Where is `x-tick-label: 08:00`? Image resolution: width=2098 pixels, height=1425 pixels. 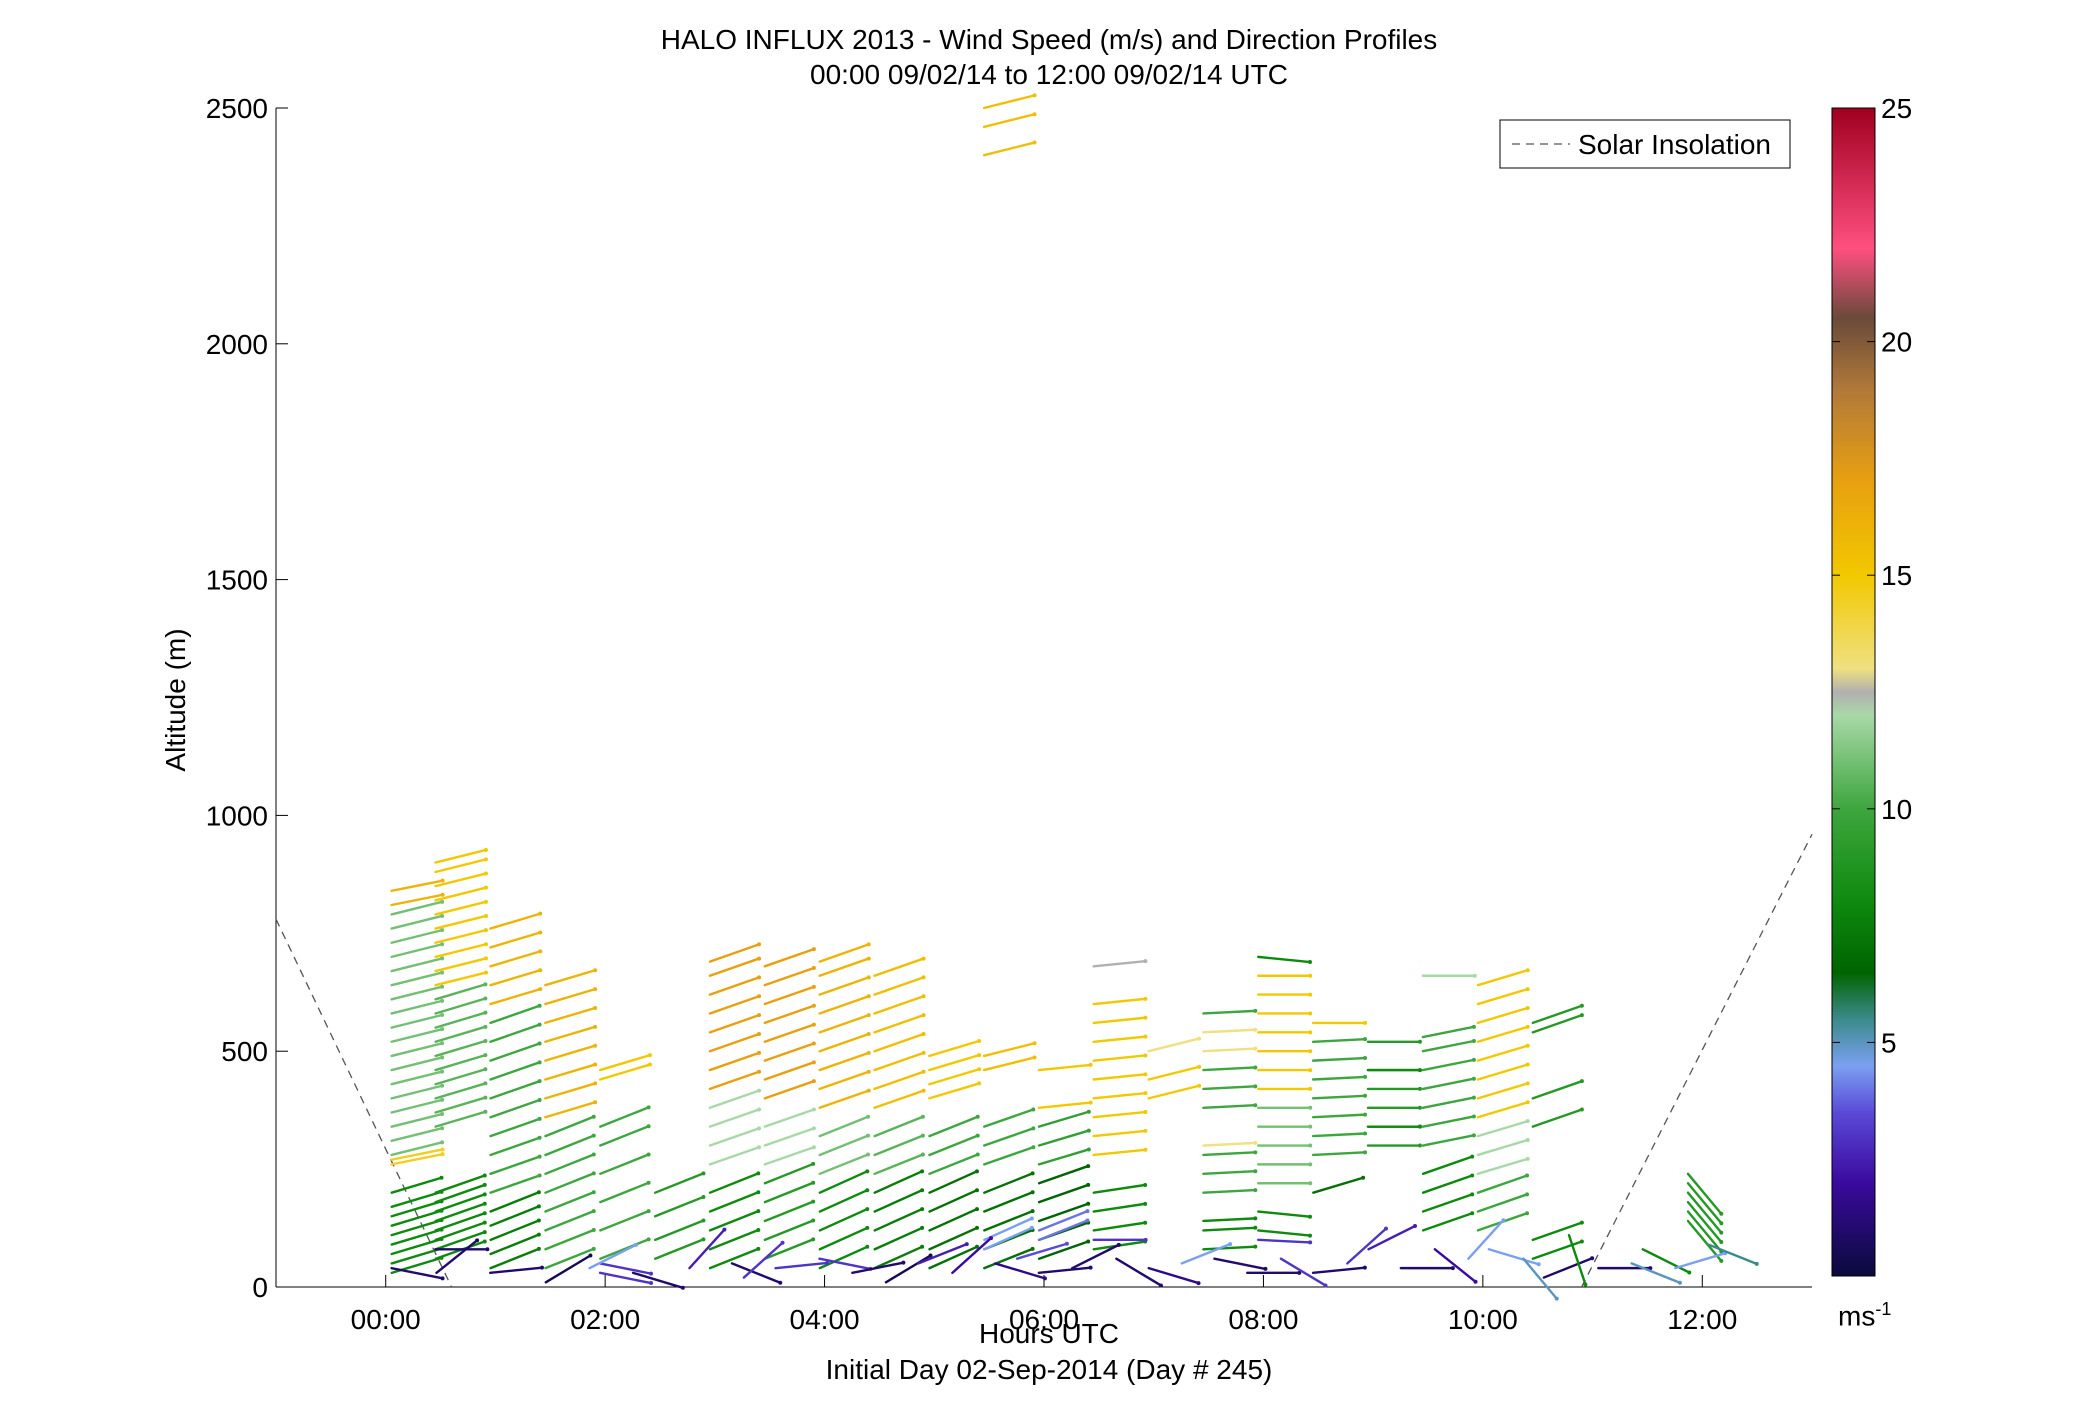
x-tick-label: 08:00 is located at coordinates (1263, 1319).